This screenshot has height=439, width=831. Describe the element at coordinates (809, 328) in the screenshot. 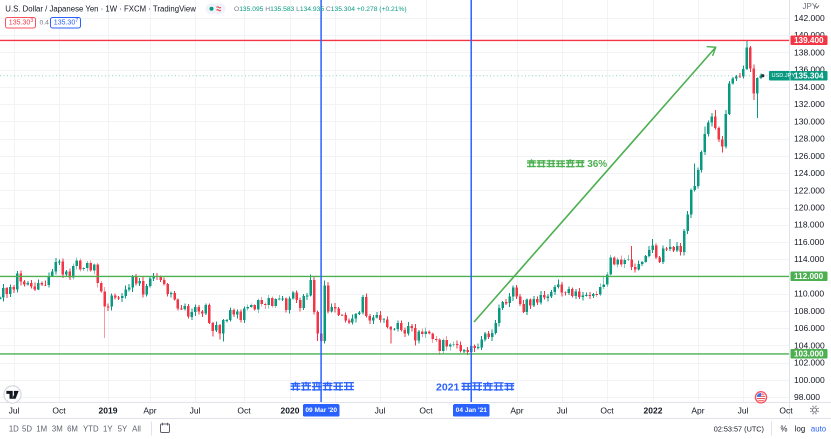

I see `svg-text: 106.000` at that location.